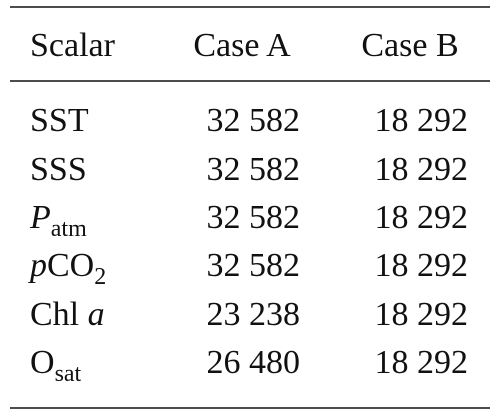 The image size is (500, 416). I want to click on row-label: Patm, so click(58, 220).